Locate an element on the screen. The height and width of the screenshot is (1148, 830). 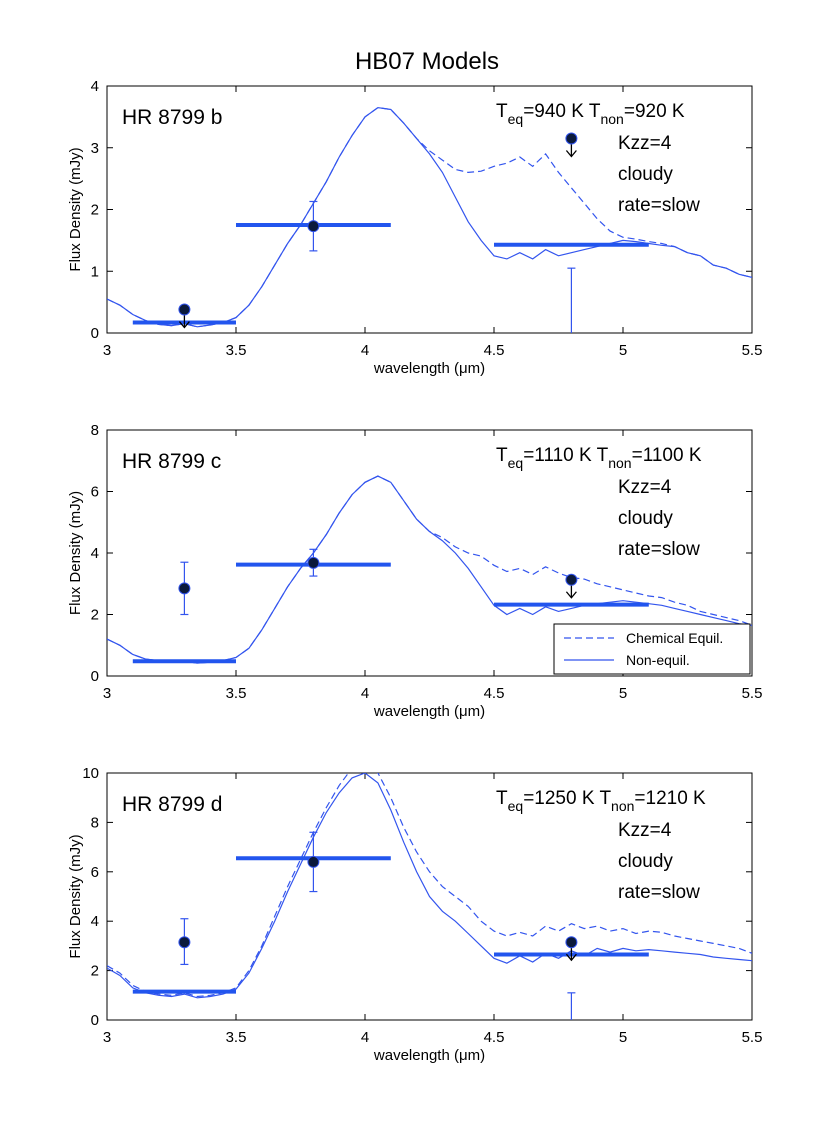
temperature-annotation: Teq=940 K Tnon=920 K is located at coordinates (590, 114).